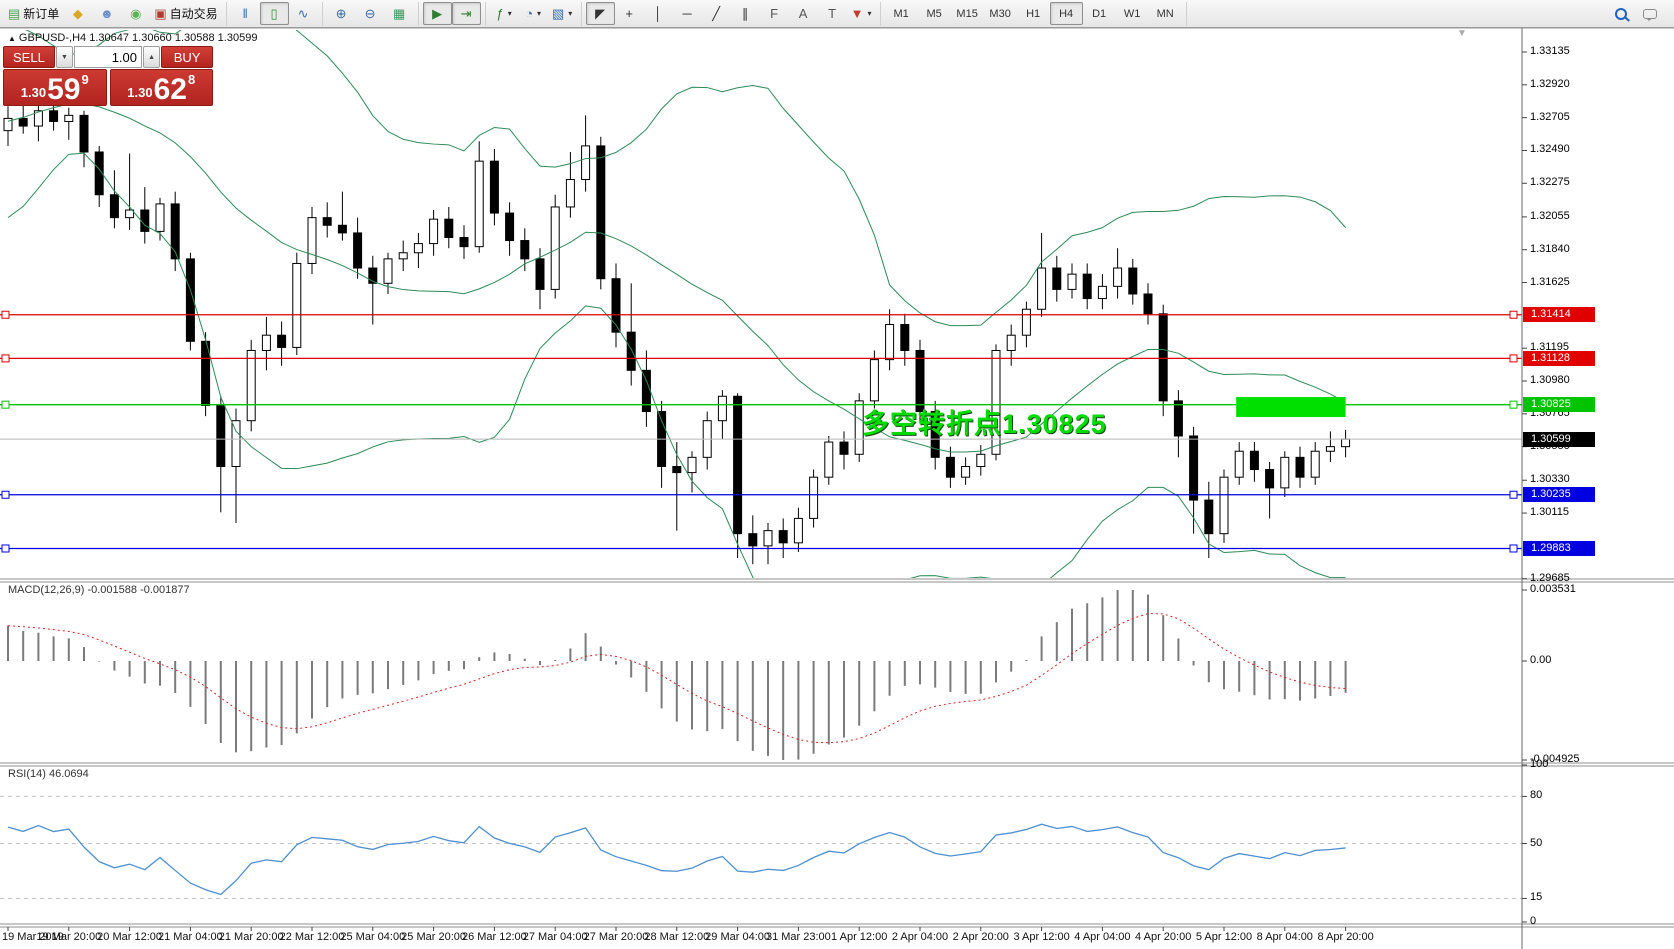 The width and height of the screenshot is (1674, 949). What do you see at coordinates (1549, 512) in the screenshot?
I see `price-tick-label: 1.30115` at bounding box center [1549, 512].